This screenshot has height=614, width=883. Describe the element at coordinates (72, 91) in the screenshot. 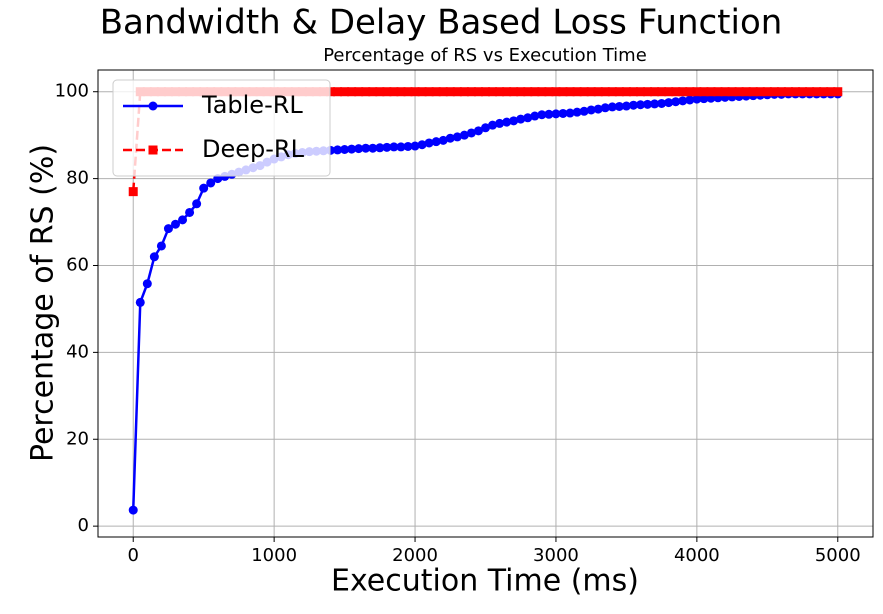

I see `y-tick-label: 100` at that location.